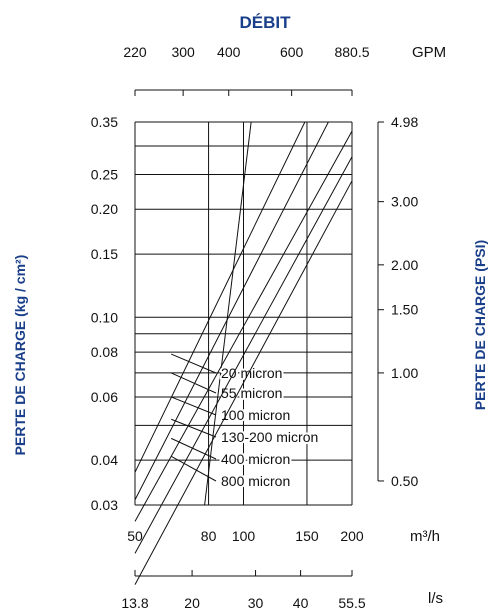  What do you see at coordinates (104, 505) in the screenshot?
I see `y-tick-label: 0.03` at bounding box center [104, 505].